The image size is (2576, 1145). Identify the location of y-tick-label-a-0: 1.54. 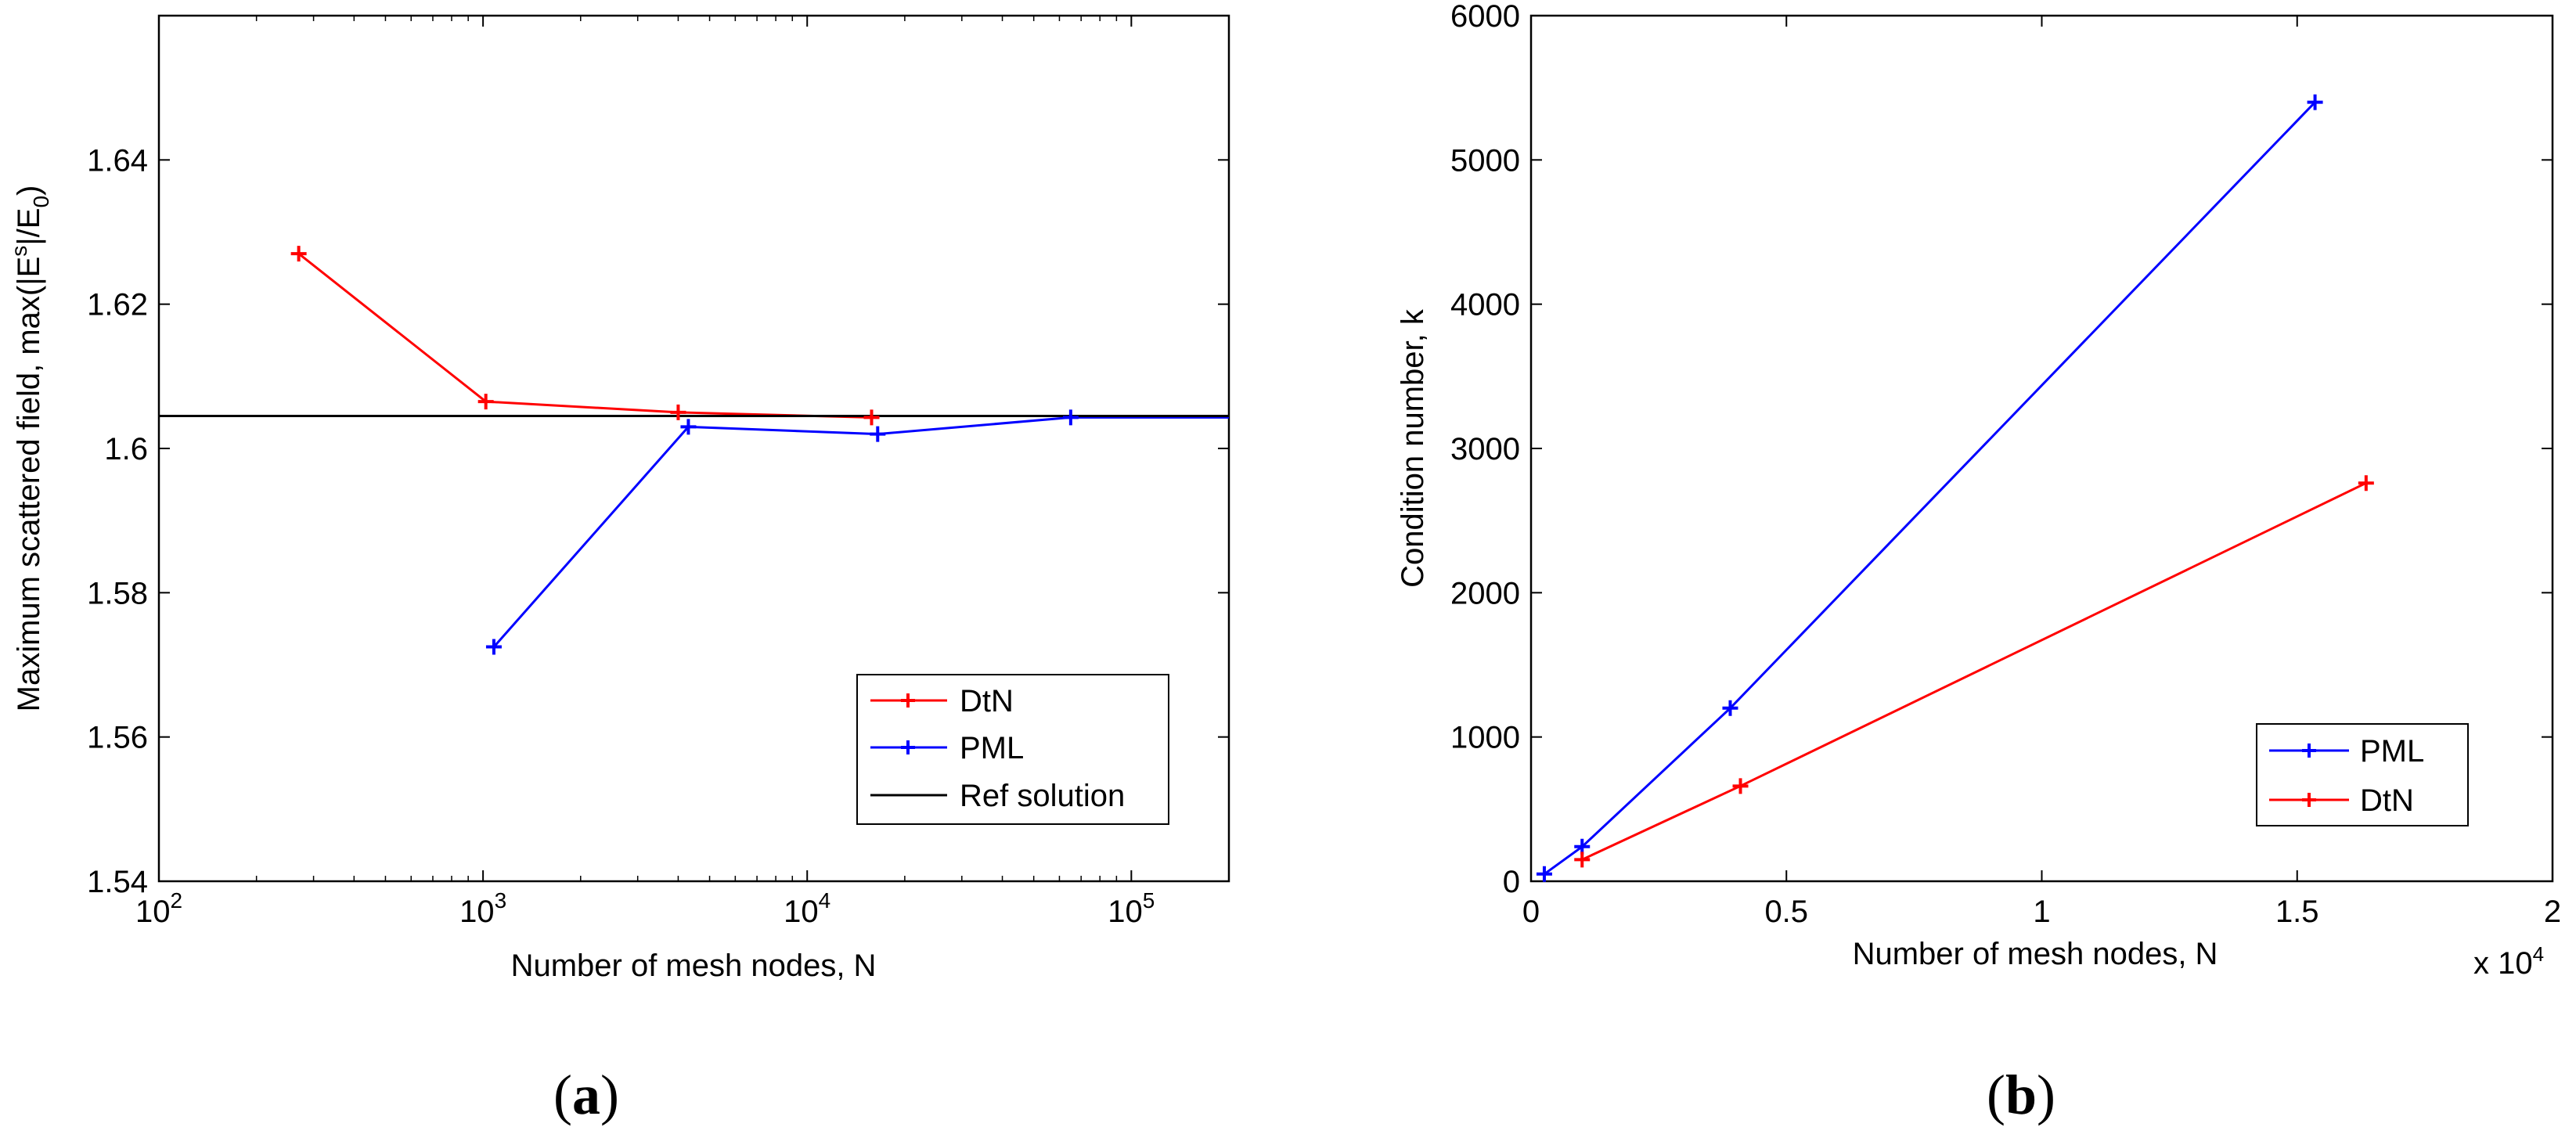
(117, 882).